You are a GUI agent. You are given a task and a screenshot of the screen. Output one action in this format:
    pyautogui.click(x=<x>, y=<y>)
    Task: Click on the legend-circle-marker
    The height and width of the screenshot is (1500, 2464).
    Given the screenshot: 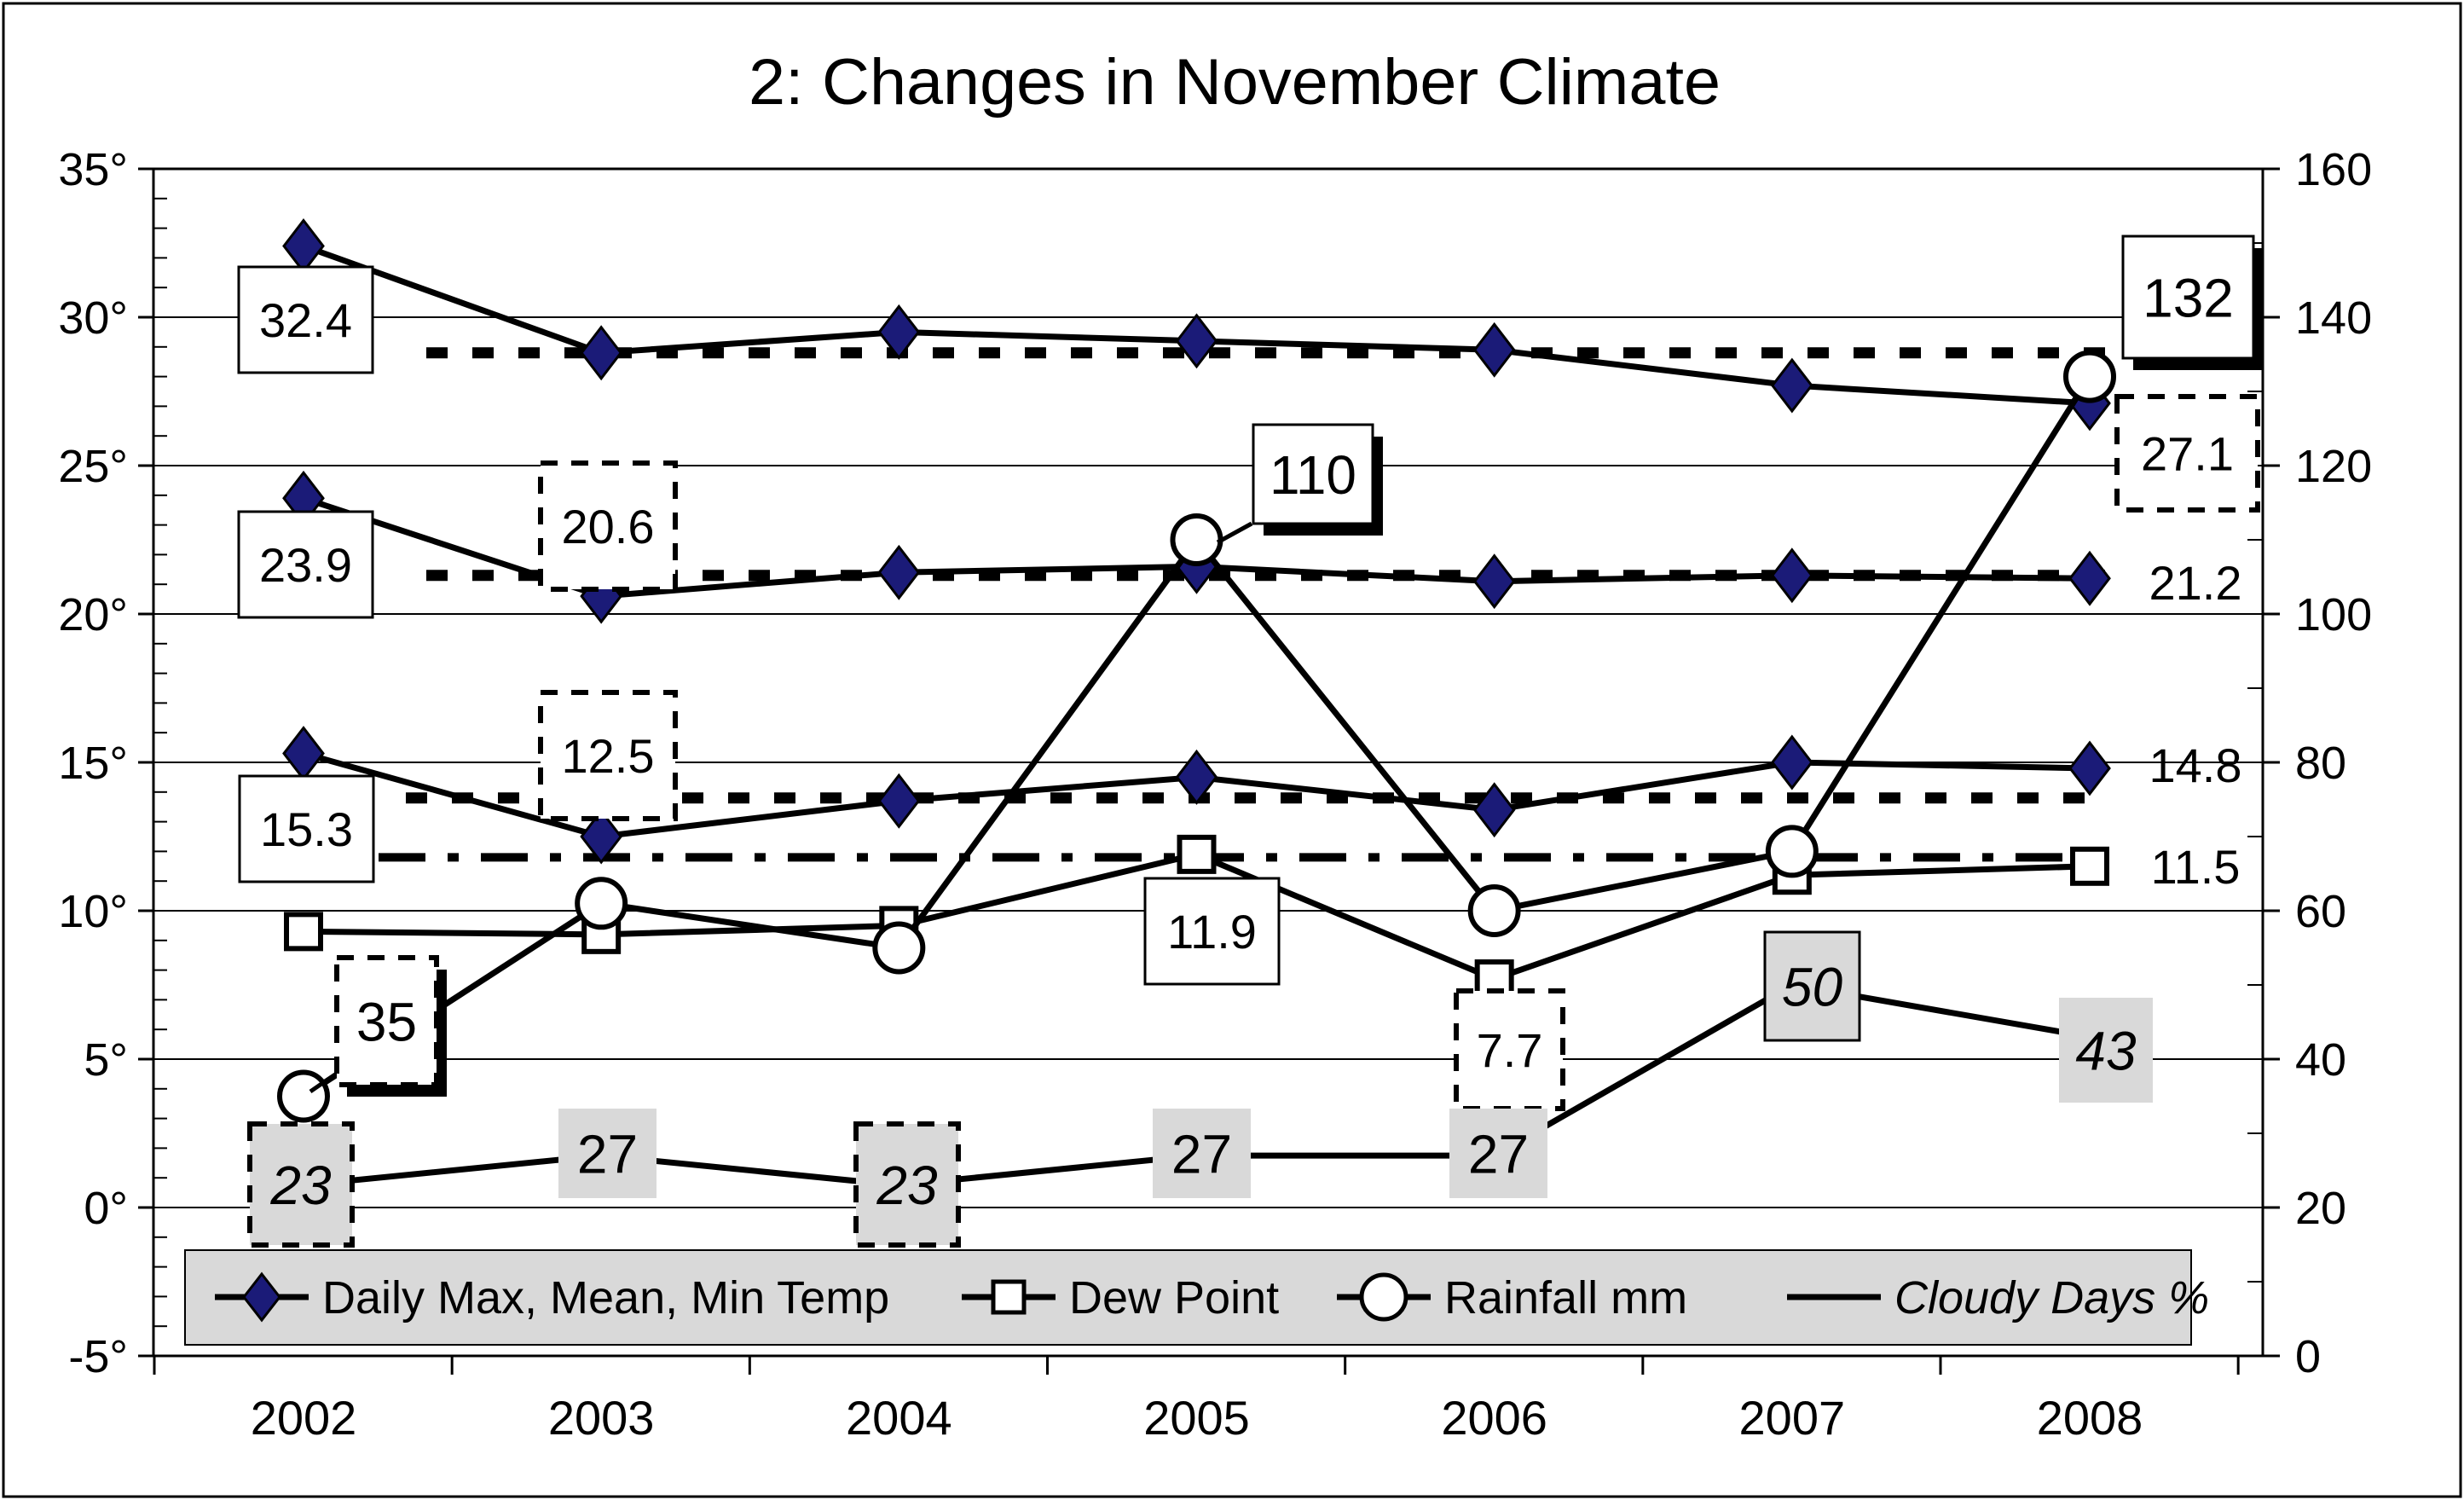 What is the action you would take?
    pyautogui.click(x=1383, y=1297)
    